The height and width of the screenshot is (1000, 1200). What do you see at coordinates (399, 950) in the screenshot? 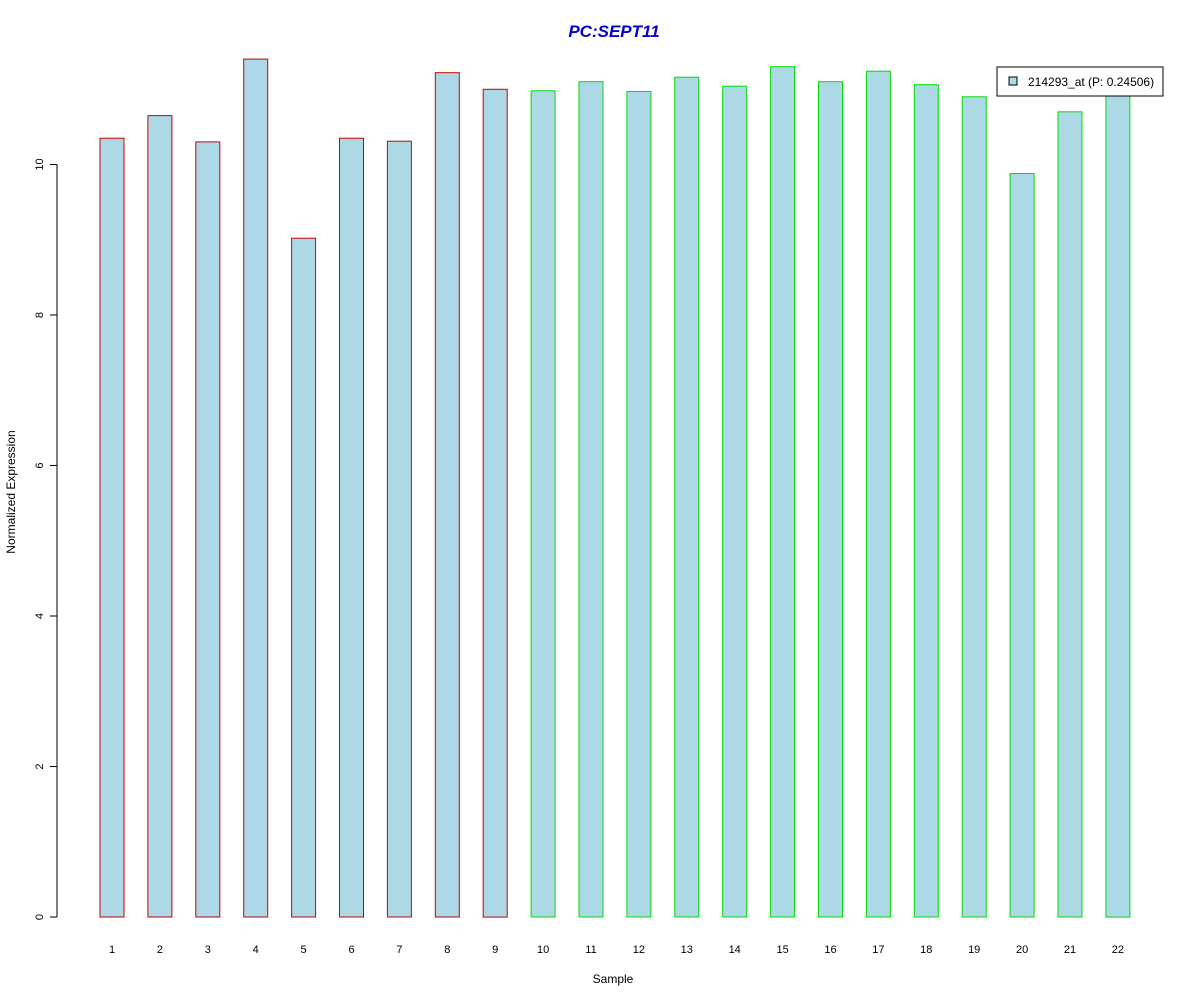
I see `x-tick-label: 7` at bounding box center [399, 950].